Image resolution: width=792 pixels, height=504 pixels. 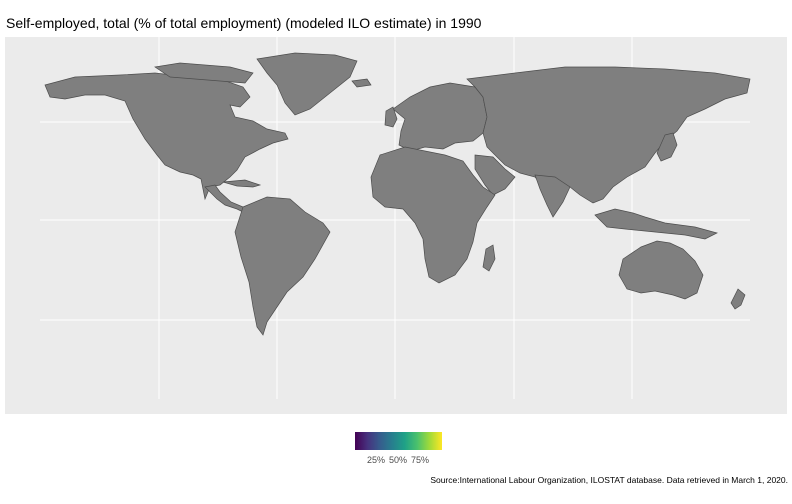 What do you see at coordinates (667, 147) in the screenshot?
I see `japan` at bounding box center [667, 147].